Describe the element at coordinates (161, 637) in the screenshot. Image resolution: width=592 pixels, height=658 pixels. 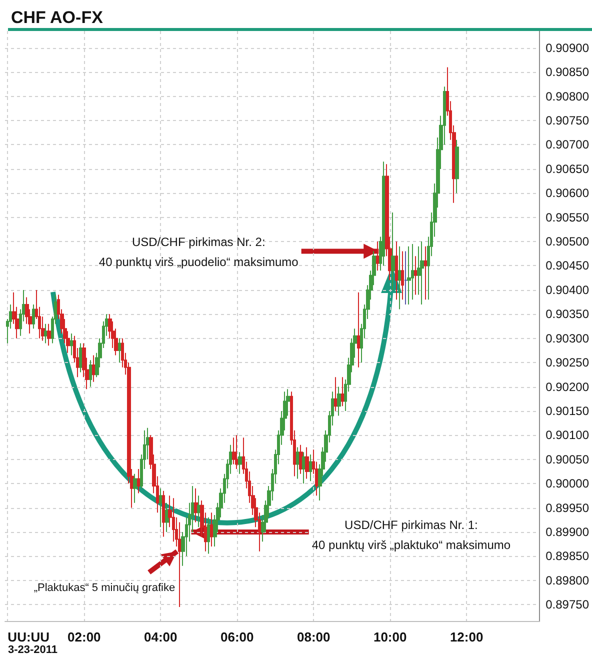
I see `x-tick-label: 04:00` at that location.